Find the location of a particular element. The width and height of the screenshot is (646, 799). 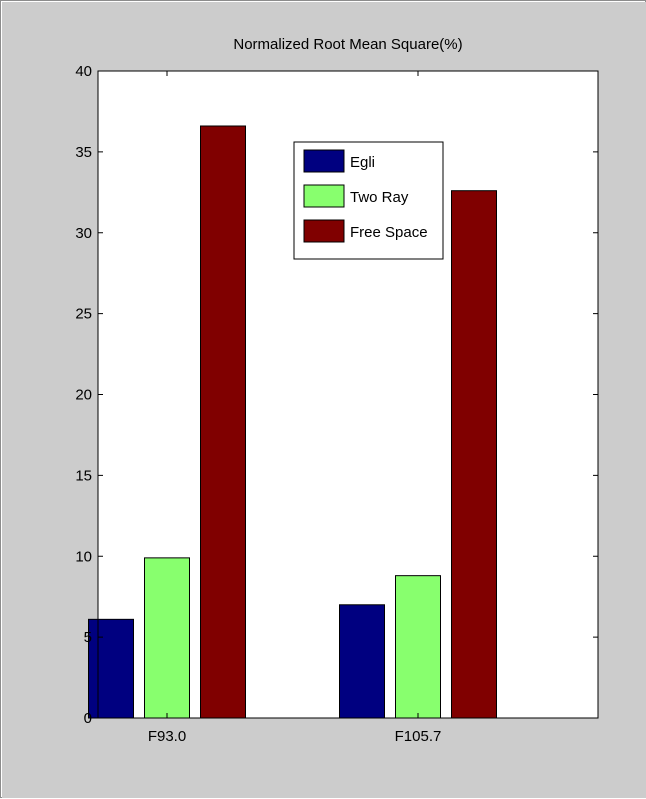

legend-swatch-egli is located at coordinates (324, 161).